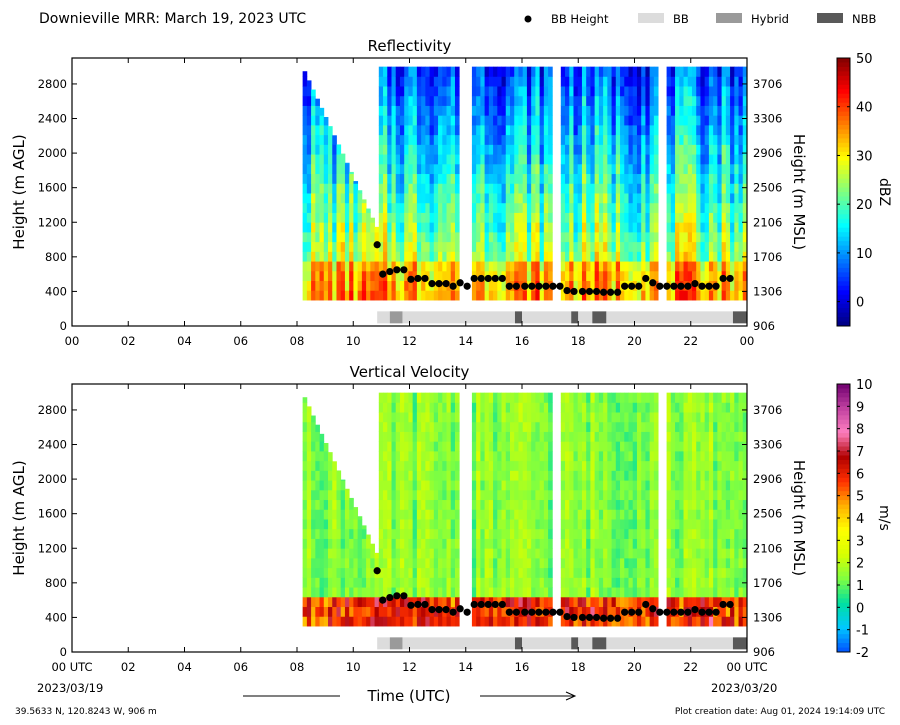 The height and width of the screenshot is (725, 900). What do you see at coordinates (522, 341) in the screenshot?
I see `x-tick-label: 16` at bounding box center [522, 341].